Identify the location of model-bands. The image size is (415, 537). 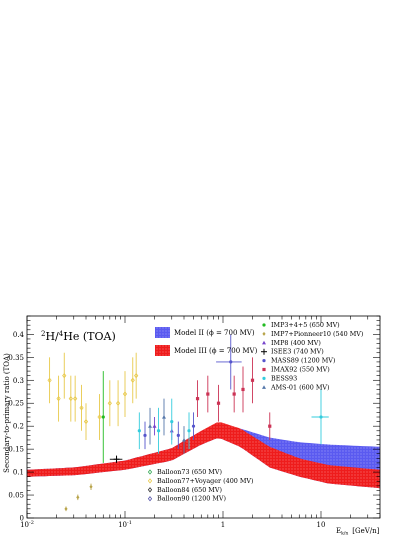
(203, 455).